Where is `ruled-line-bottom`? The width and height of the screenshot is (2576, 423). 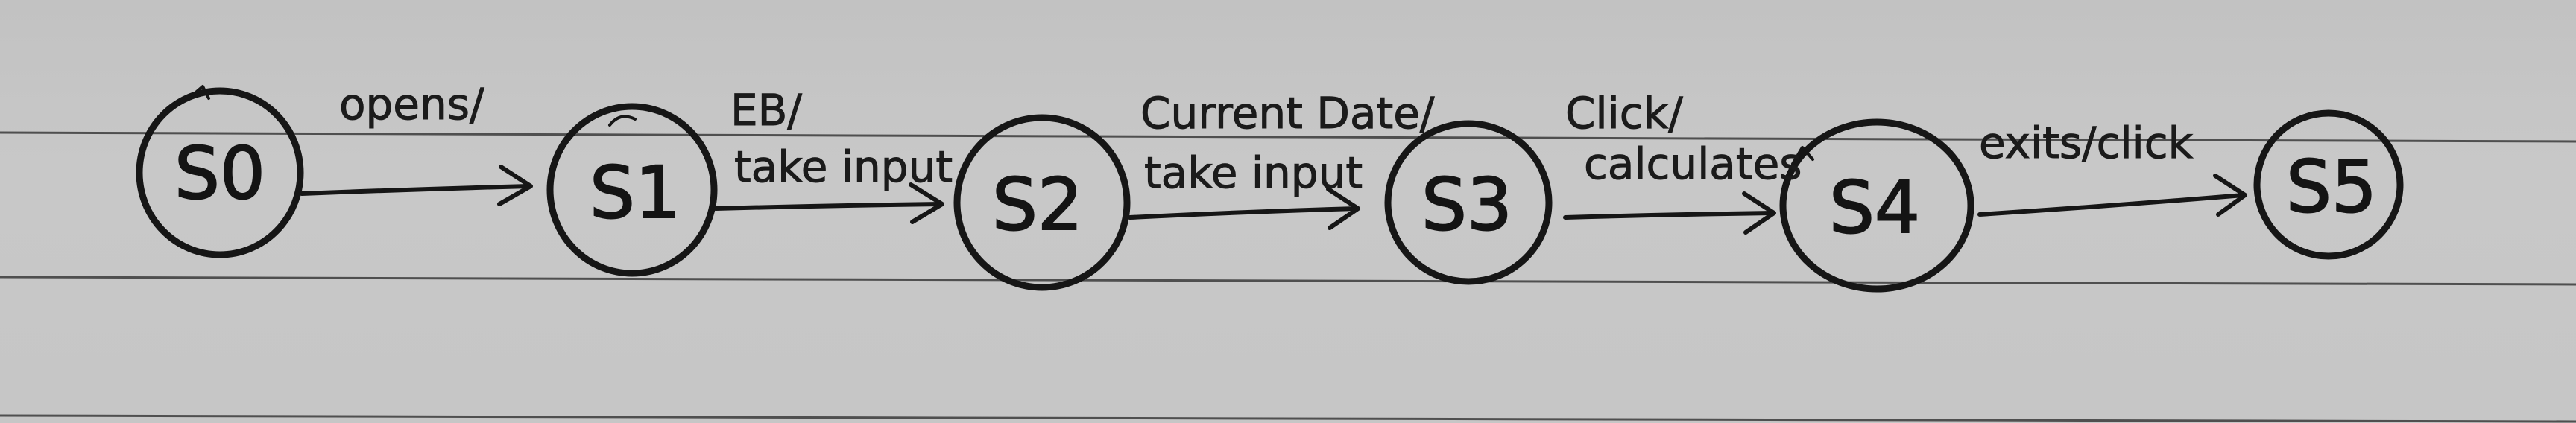
ruled-line-bottom is located at coordinates (1288, 418).